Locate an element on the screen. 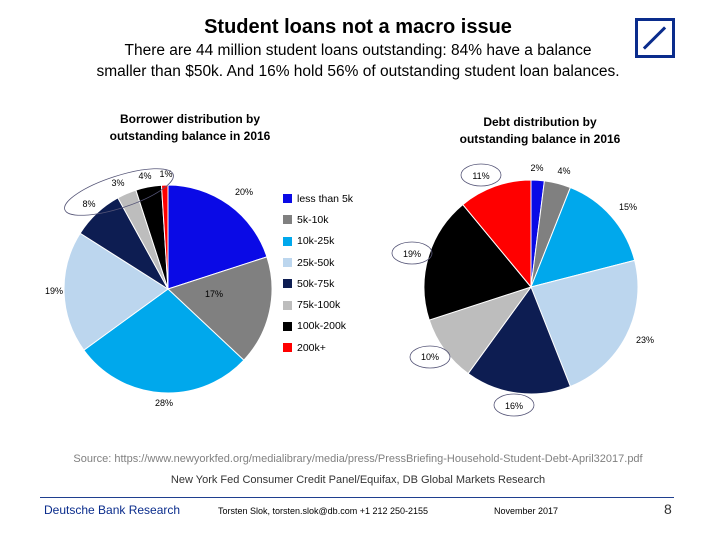 The width and height of the screenshot is (716, 545). legend-label: 50k-75k is located at coordinates (316, 283).